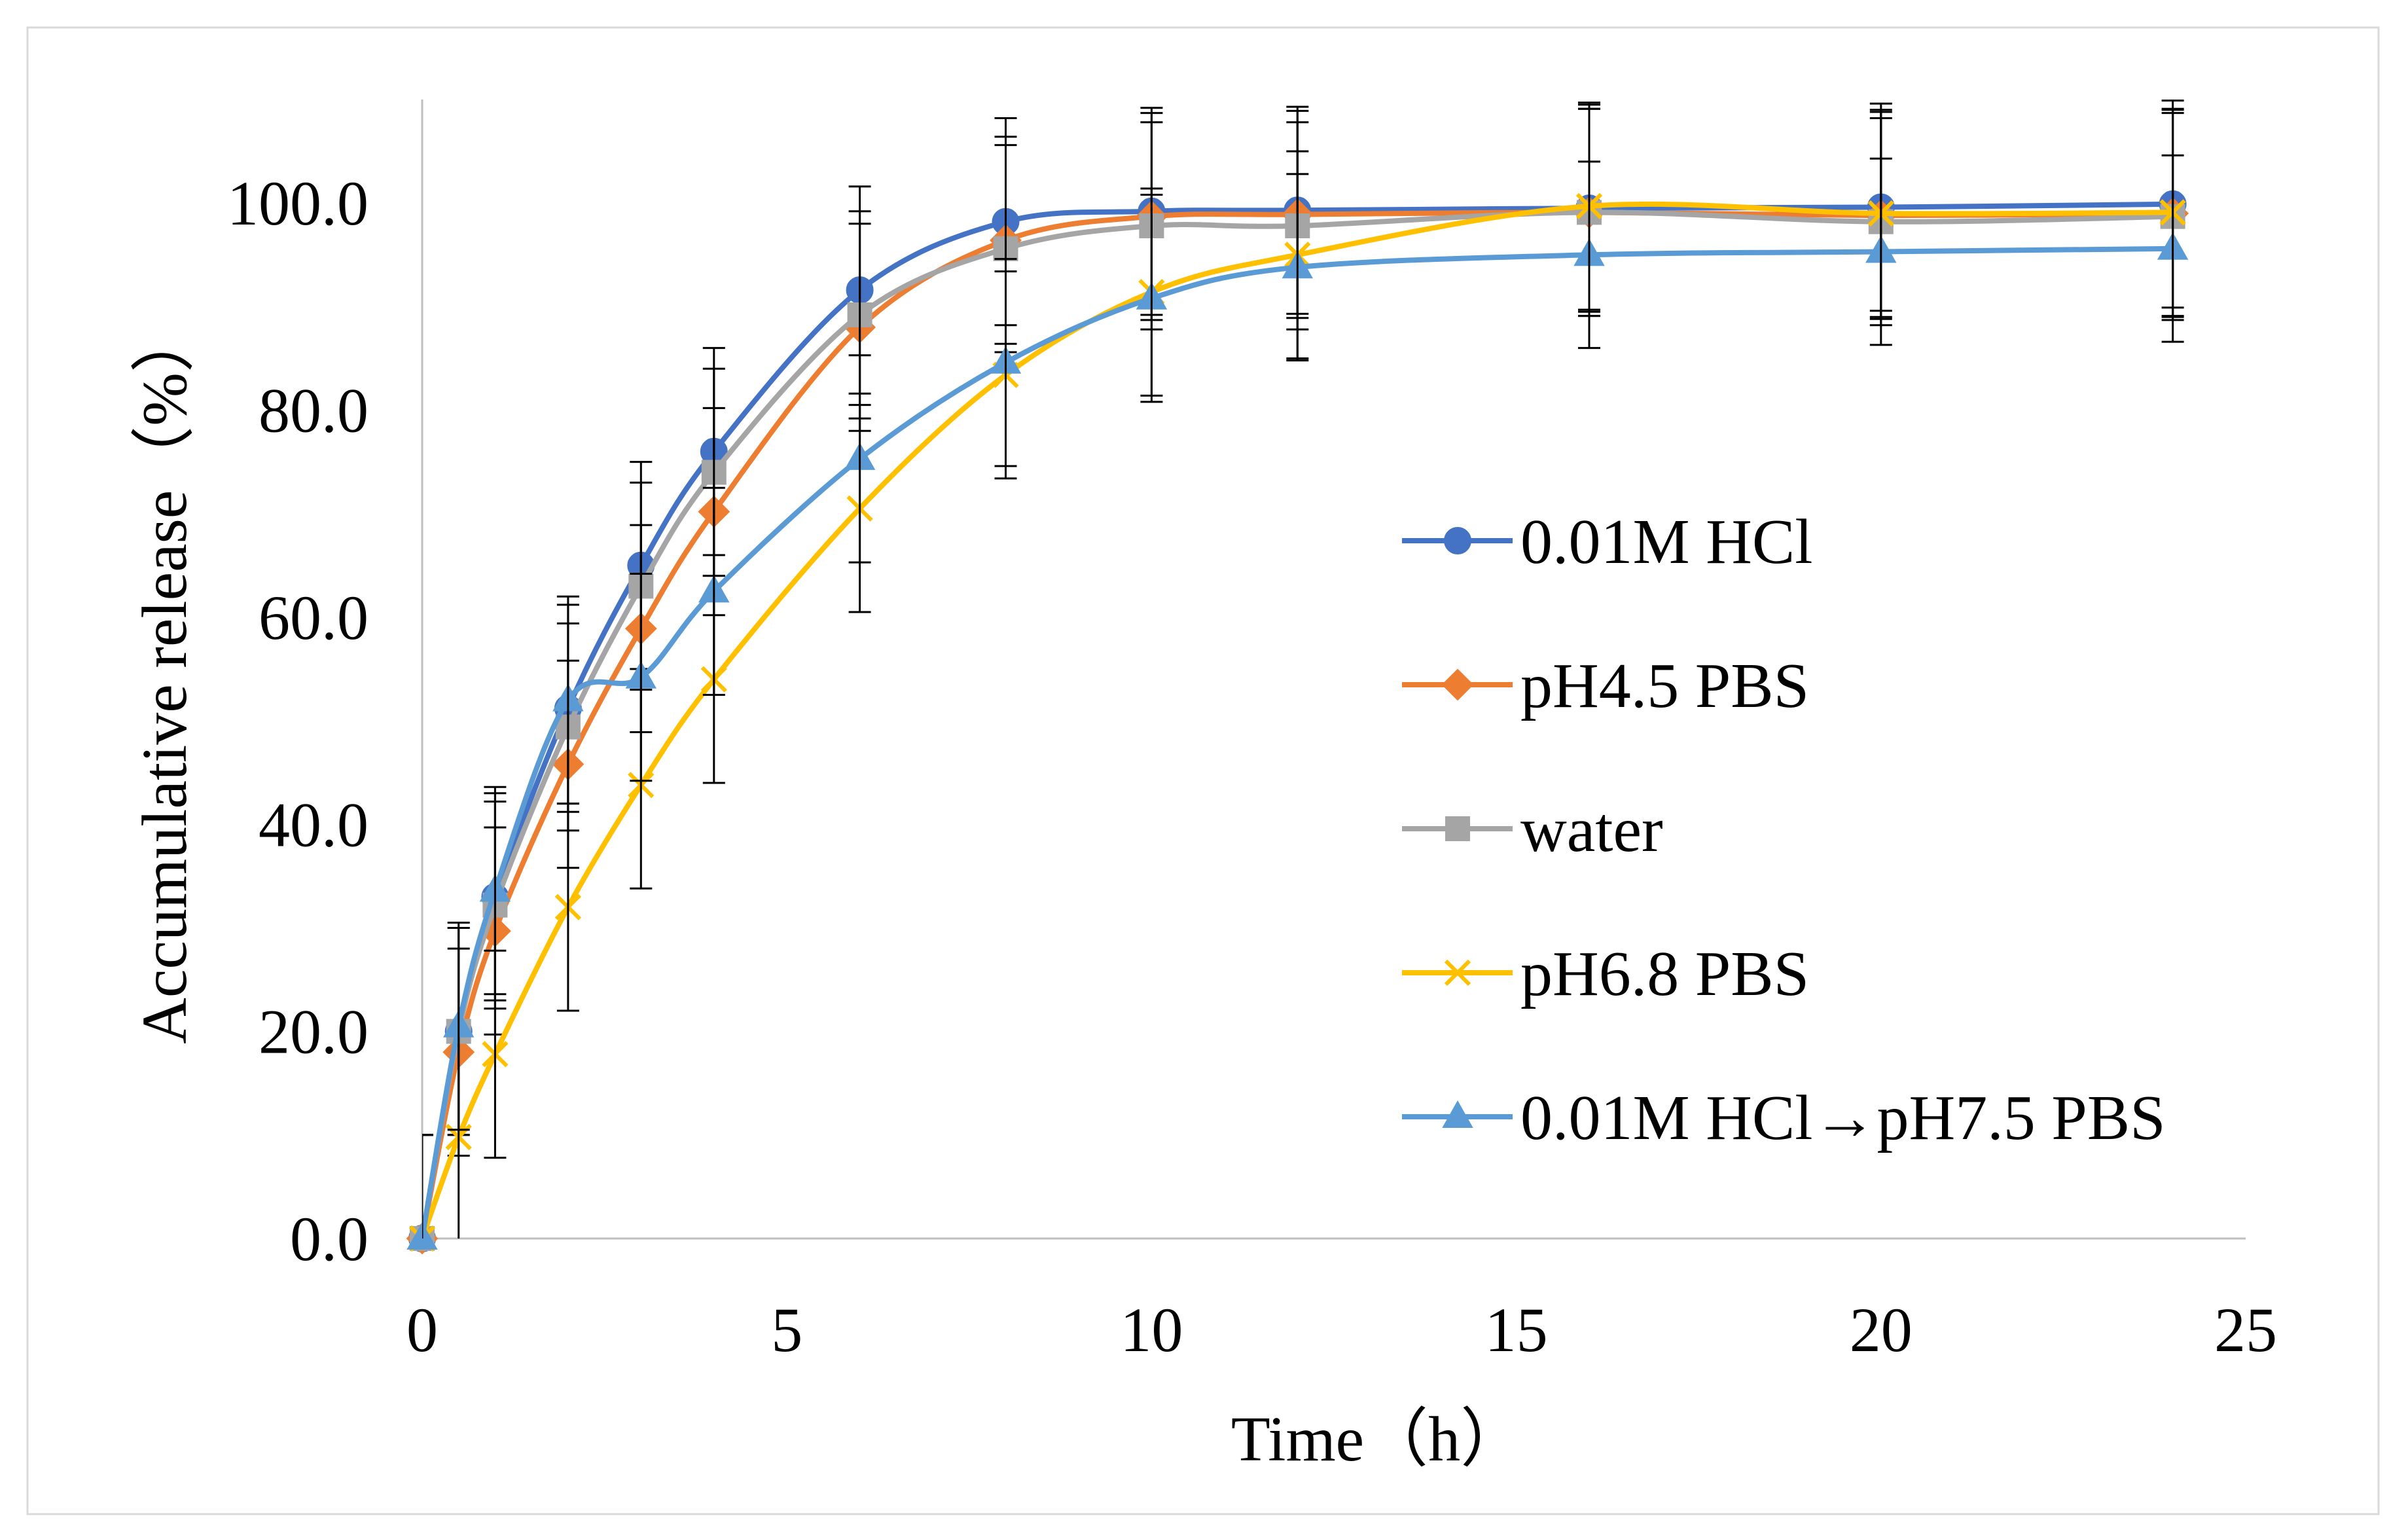 This screenshot has height=1537, width=2408. What do you see at coordinates (1341, 1330) in the screenshot?
I see `x-axis-tick-labels: 0 5 10 15 20 25` at bounding box center [1341, 1330].